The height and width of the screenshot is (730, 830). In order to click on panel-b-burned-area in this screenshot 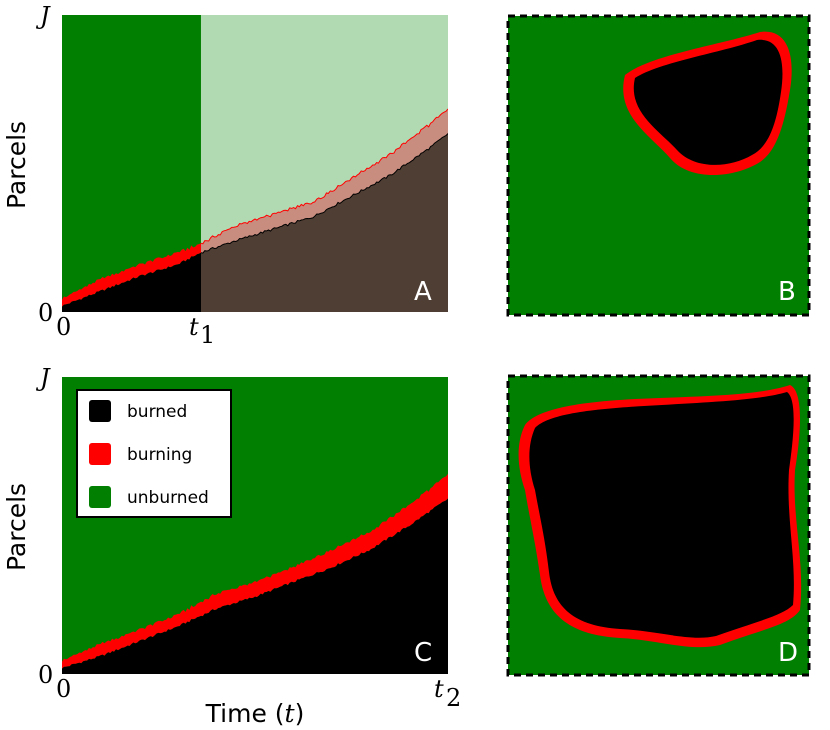, I will do `click(708, 102)`.